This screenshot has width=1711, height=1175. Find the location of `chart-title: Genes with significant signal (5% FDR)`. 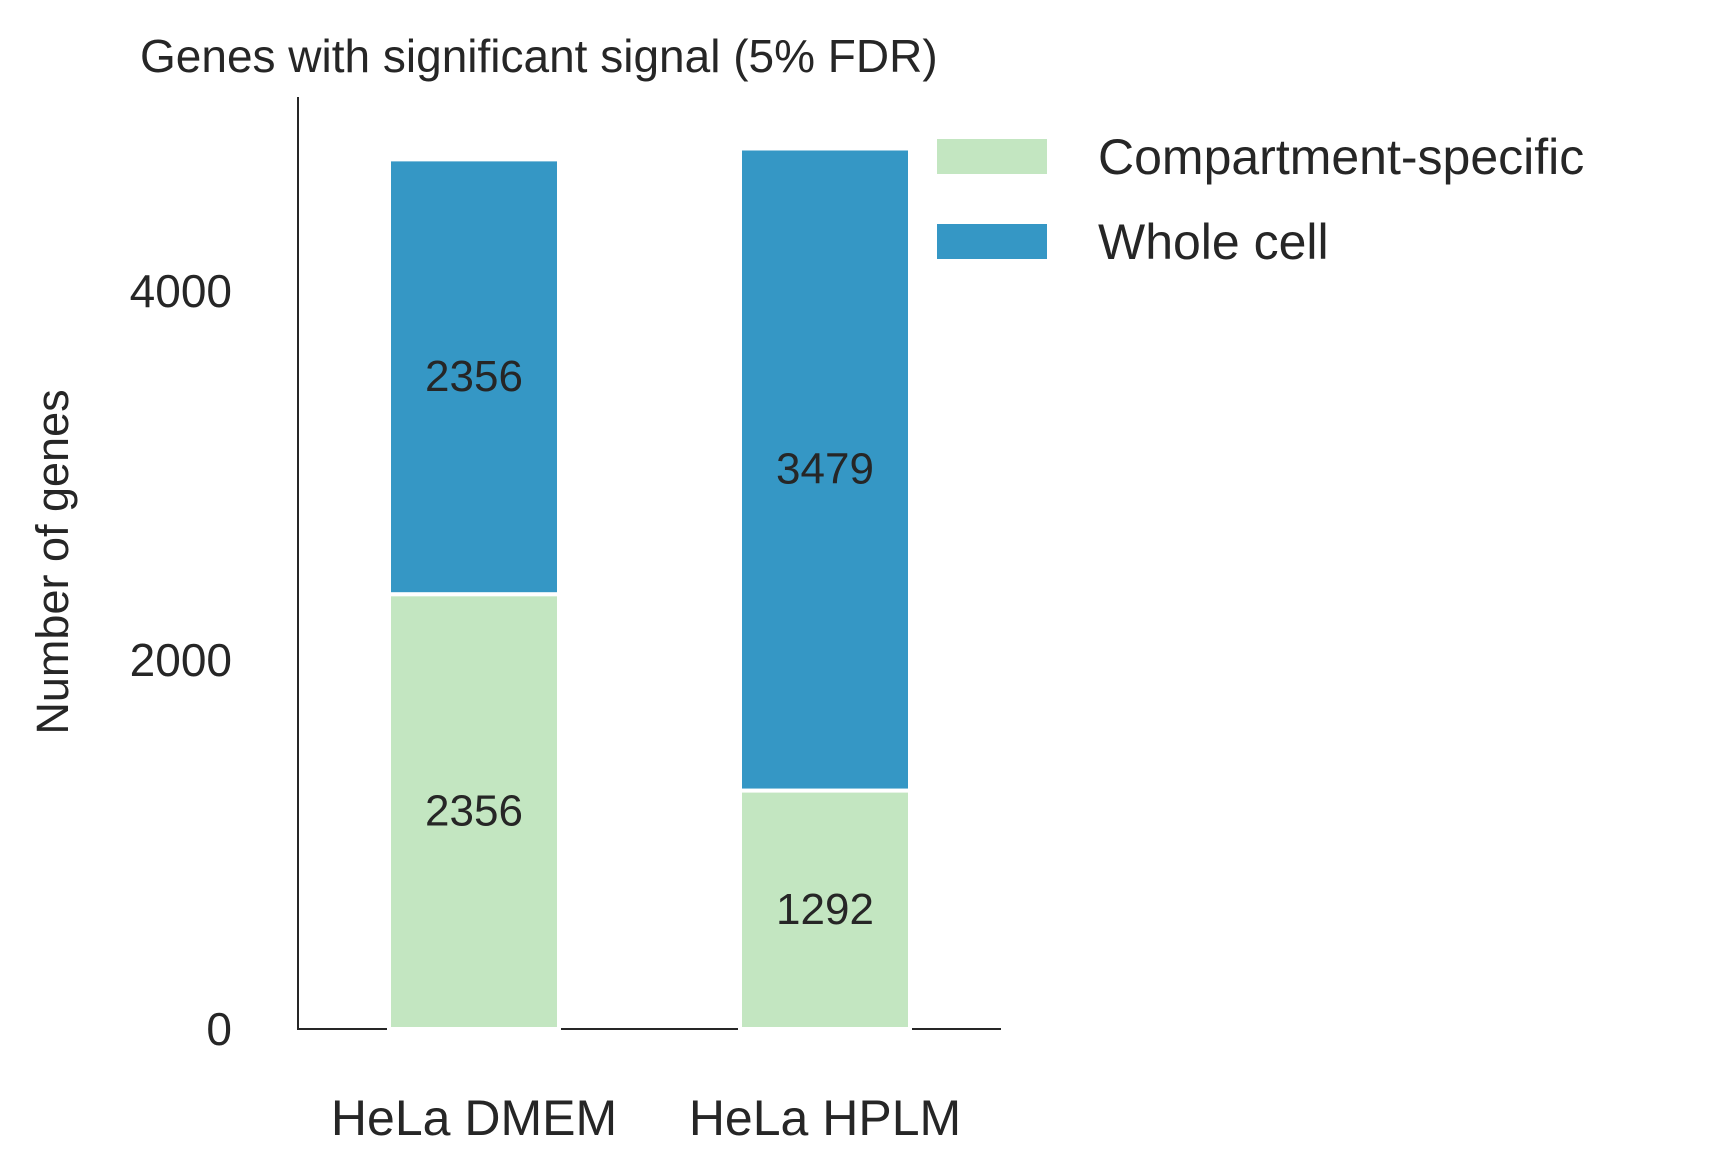

chart-title: Genes with significant signal (5% FDR) is located at coordinates (539, 56).